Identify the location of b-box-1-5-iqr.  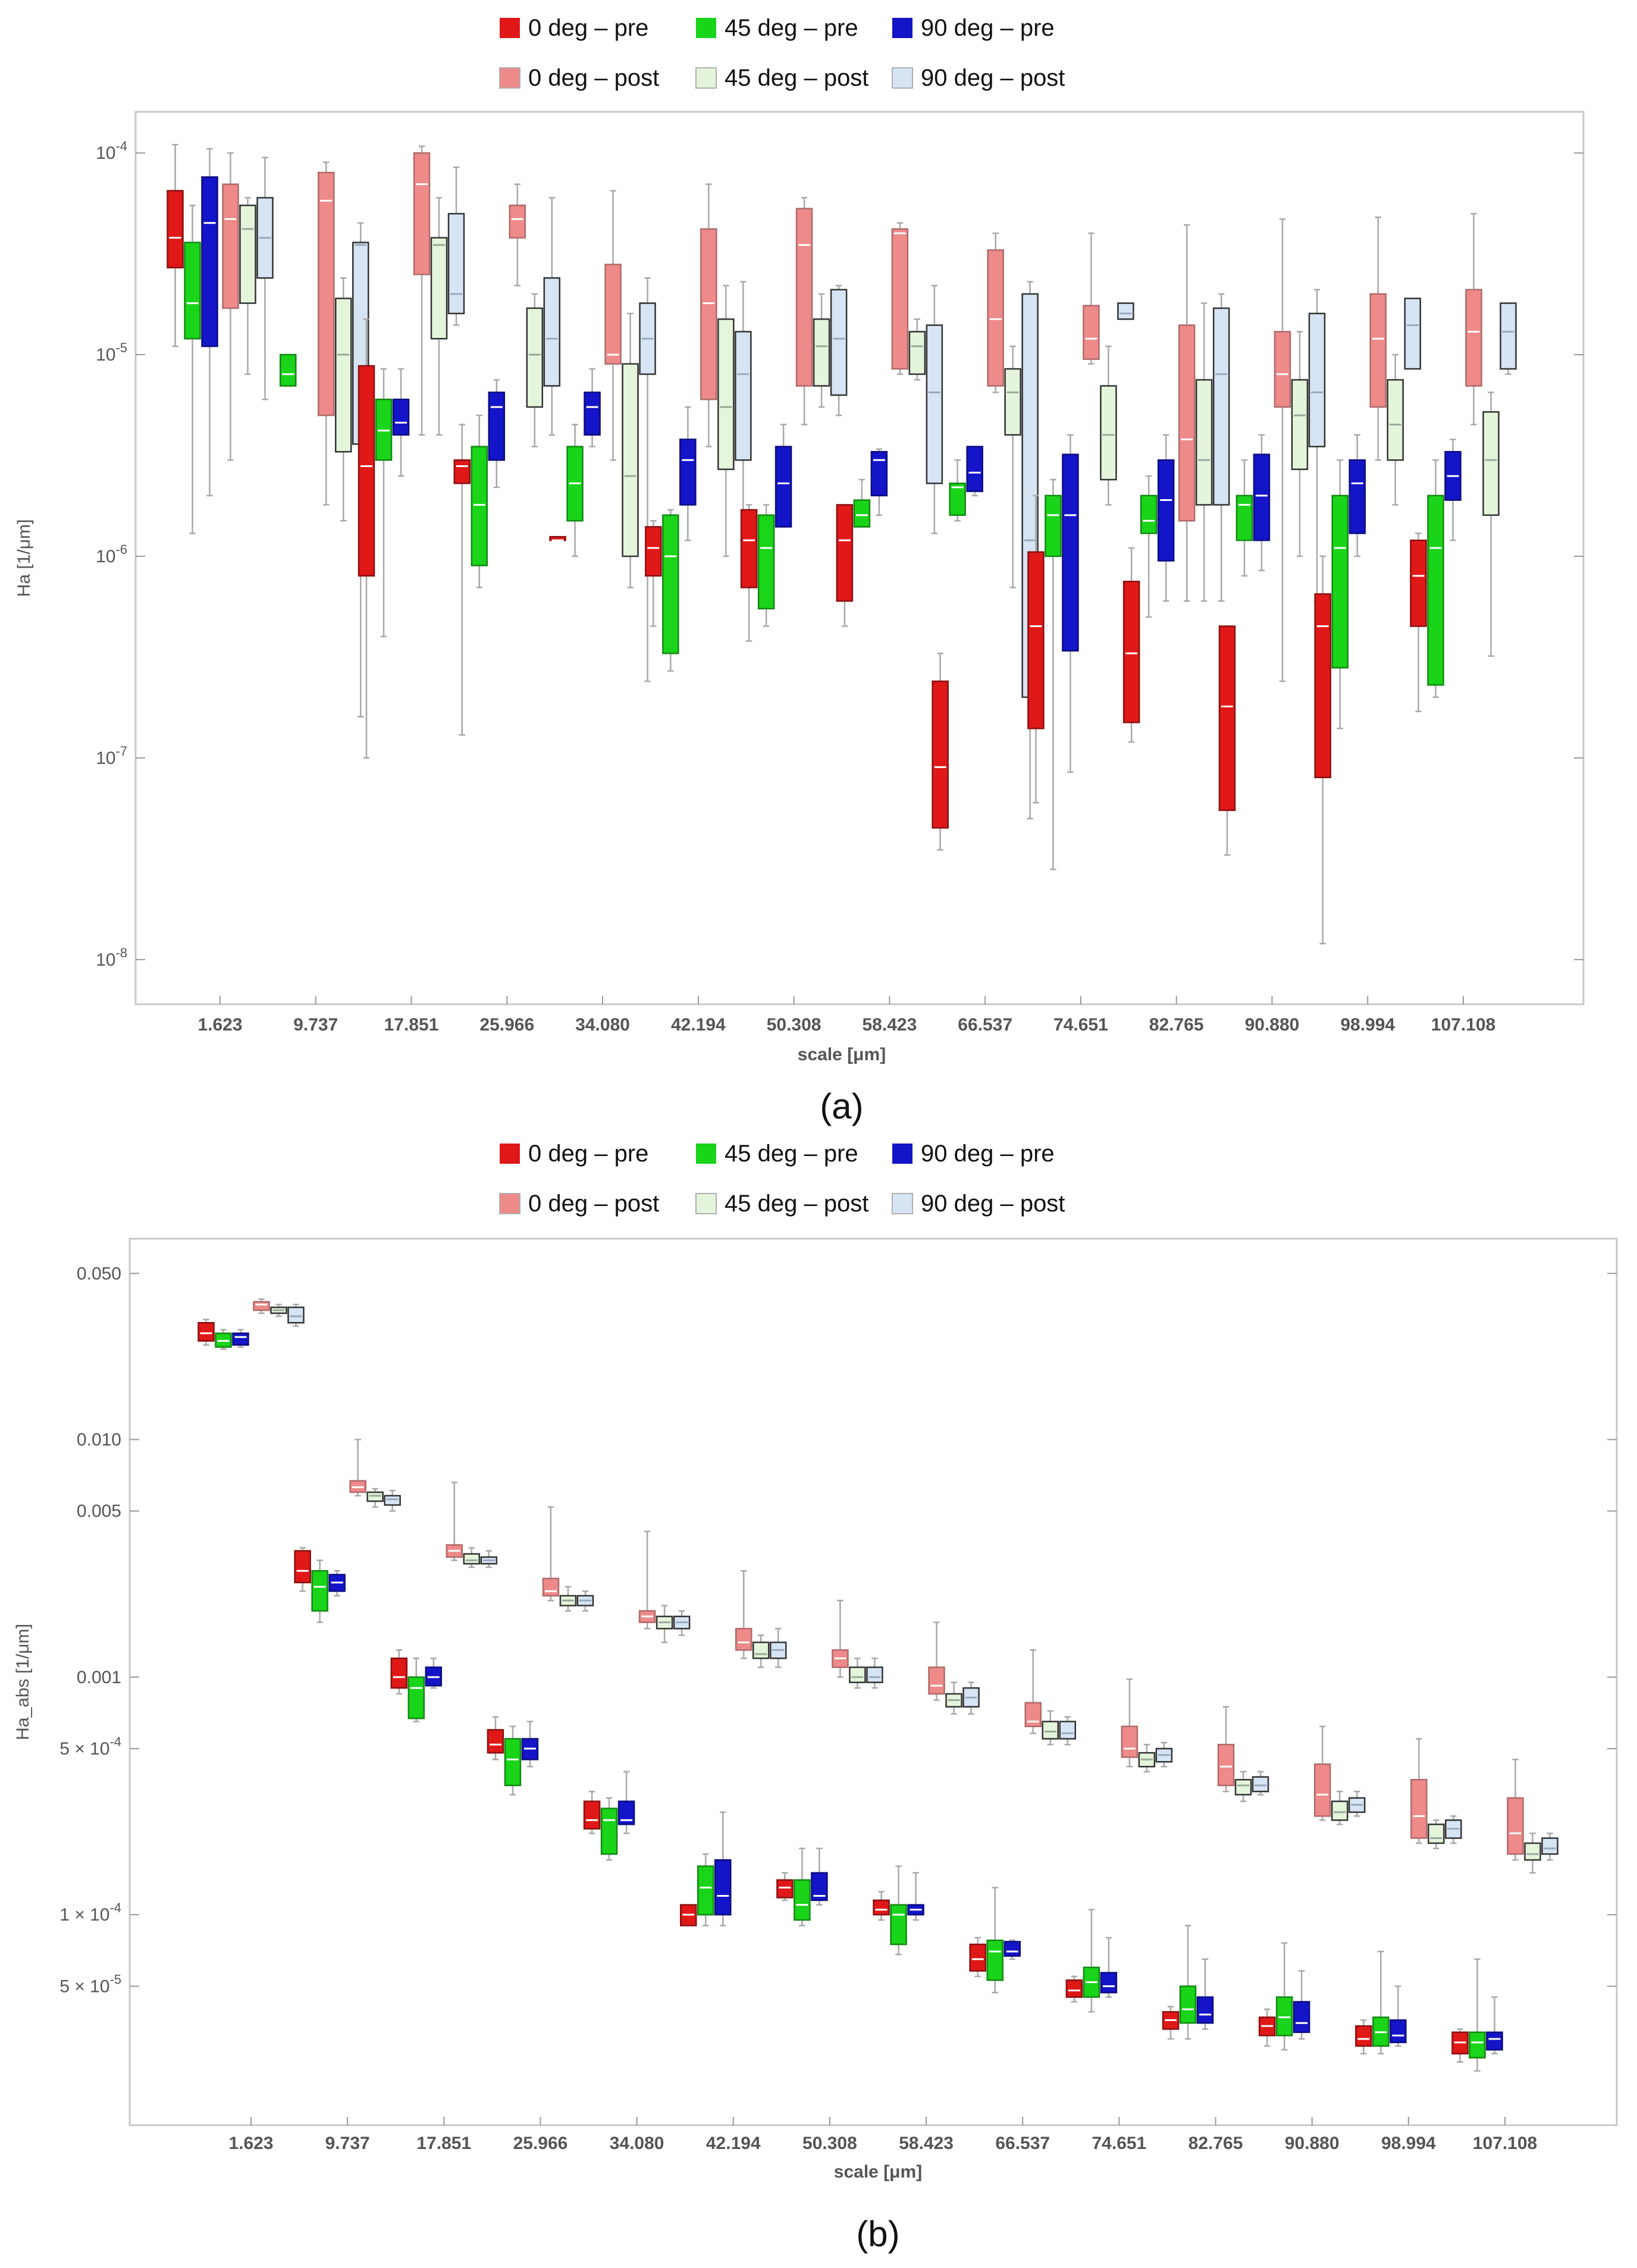
(392, 1501).